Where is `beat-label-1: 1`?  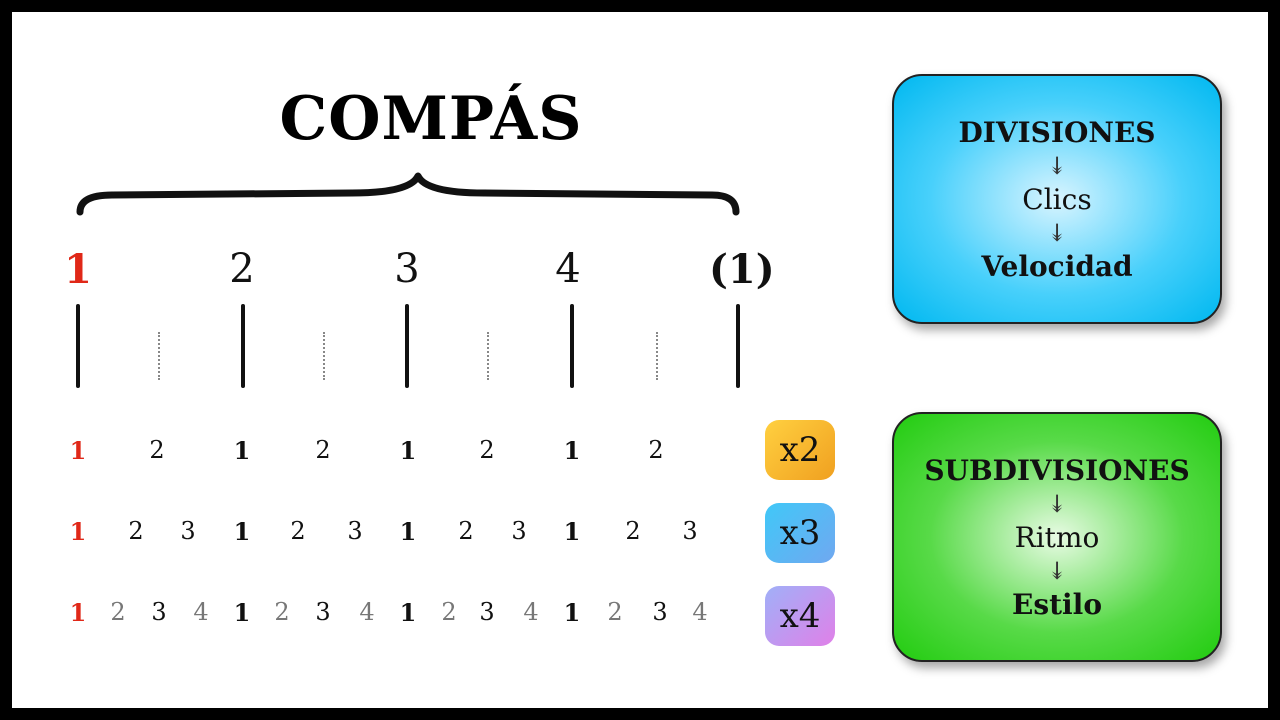
beat-label-1: 1 is located at coordinates (78, 269).